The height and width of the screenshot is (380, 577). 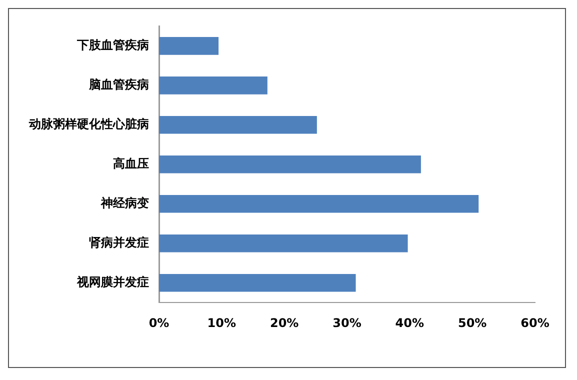 I want to click on x-tick-label: 50%, so click(x=472, y=323).